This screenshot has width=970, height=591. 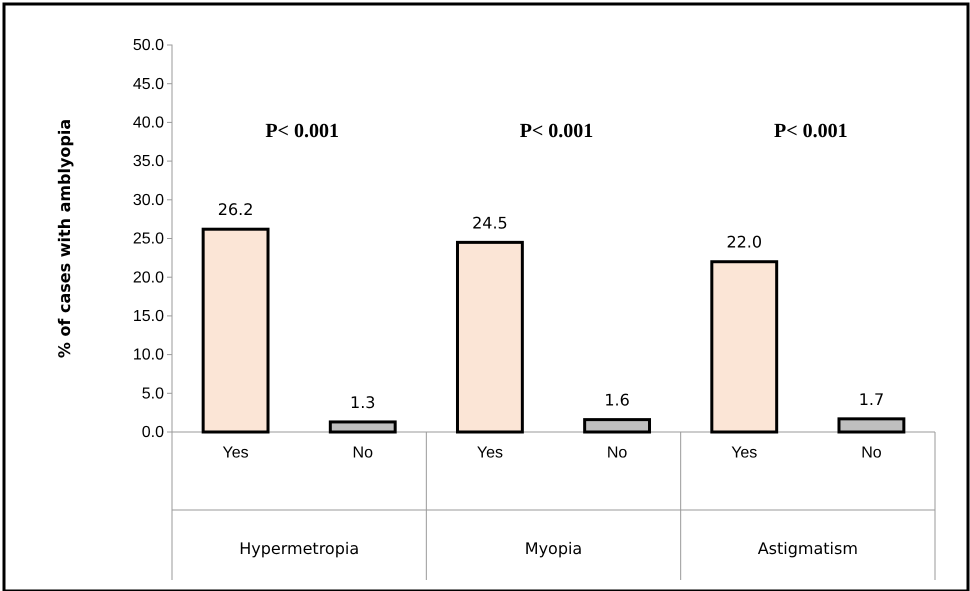 What do you see at coordinates (148, 123) in the screenshot?
I see `y-tick-label: 40.0` at bounding box center [148, 123].